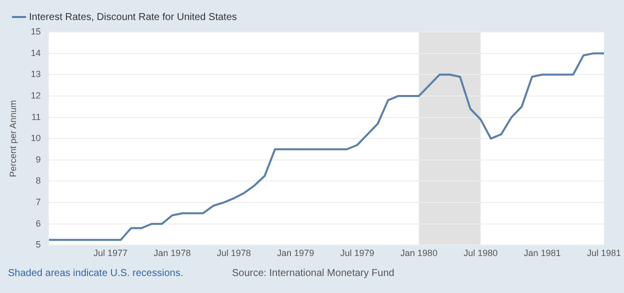 The height and width of the screenshot is (293, 624). Describe the element at coordinates (35, 74) in the screenshot. I see `y-tick-label: 13` at that location.